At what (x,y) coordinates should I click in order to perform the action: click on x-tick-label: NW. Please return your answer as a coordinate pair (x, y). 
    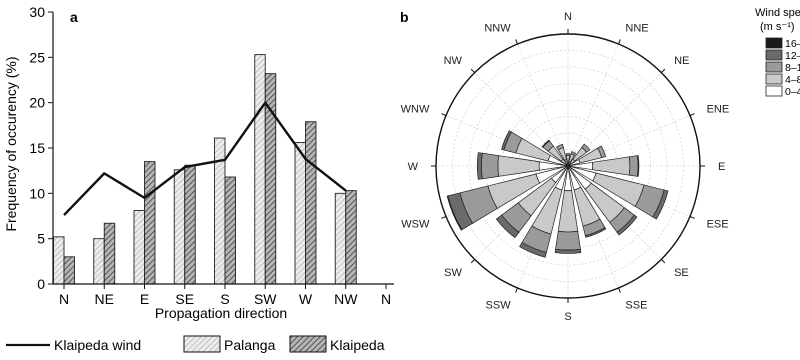
    Looking at the image, I should click on (346, 299).